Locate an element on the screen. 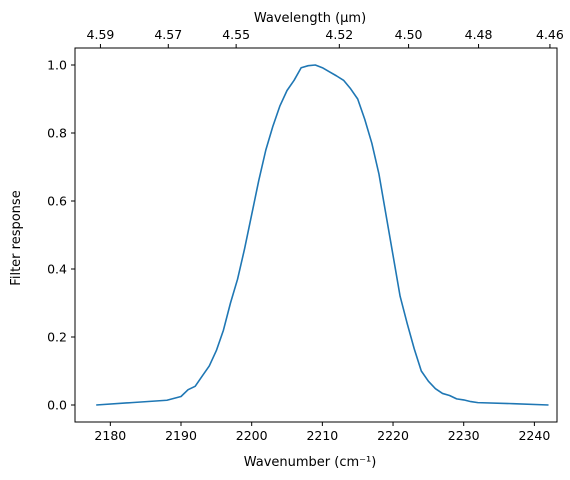 The width and height of the screenshot is (570, 480). x-tick-label: 2230 is located at coordinates (464, 435).